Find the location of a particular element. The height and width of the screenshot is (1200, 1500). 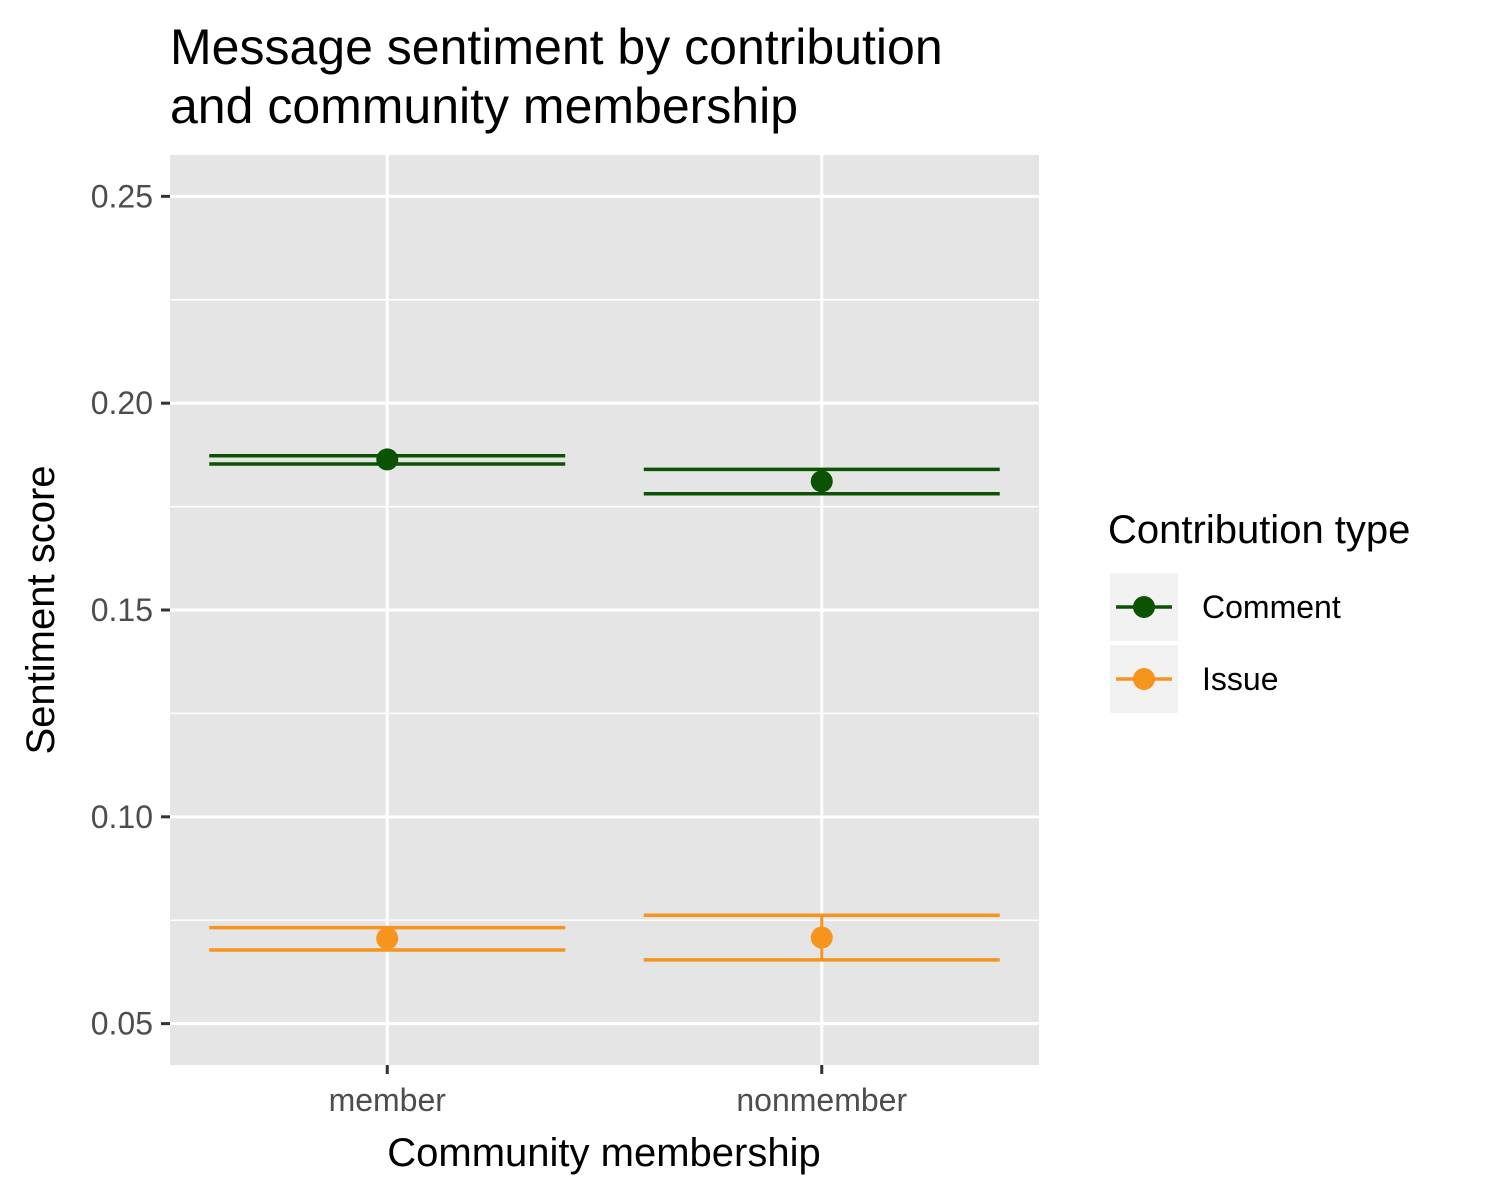

legend-label: Comment is located at coordinates (1271, 607).